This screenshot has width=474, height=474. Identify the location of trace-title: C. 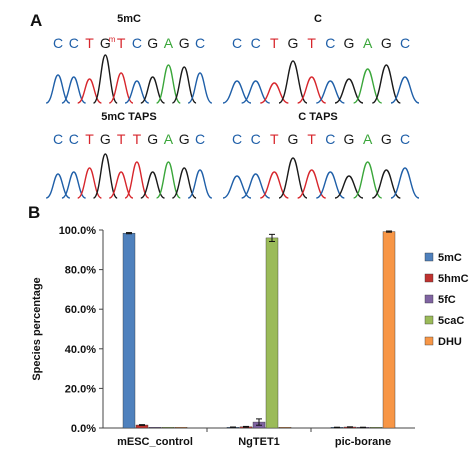
(318, 19).